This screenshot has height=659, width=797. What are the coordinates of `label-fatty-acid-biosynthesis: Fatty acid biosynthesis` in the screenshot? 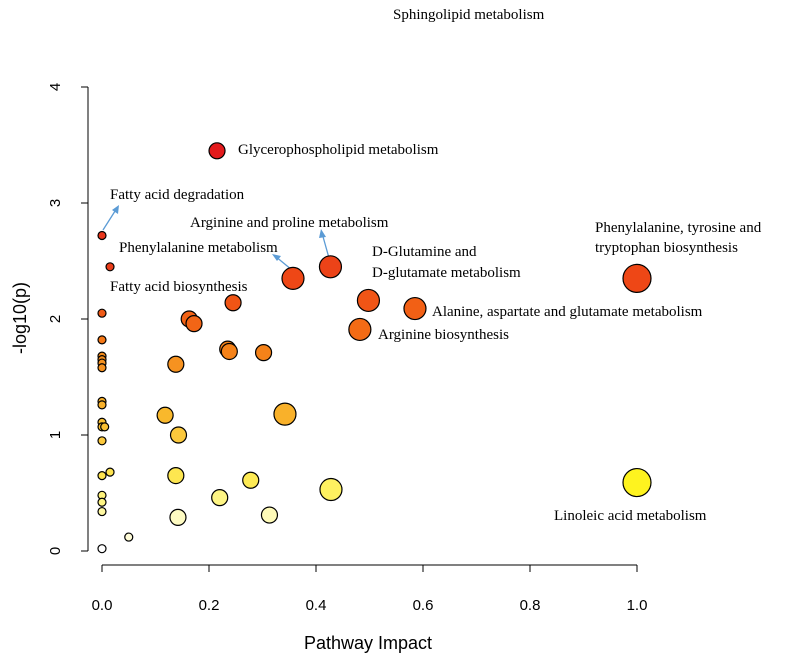 It's located at (179, 287).